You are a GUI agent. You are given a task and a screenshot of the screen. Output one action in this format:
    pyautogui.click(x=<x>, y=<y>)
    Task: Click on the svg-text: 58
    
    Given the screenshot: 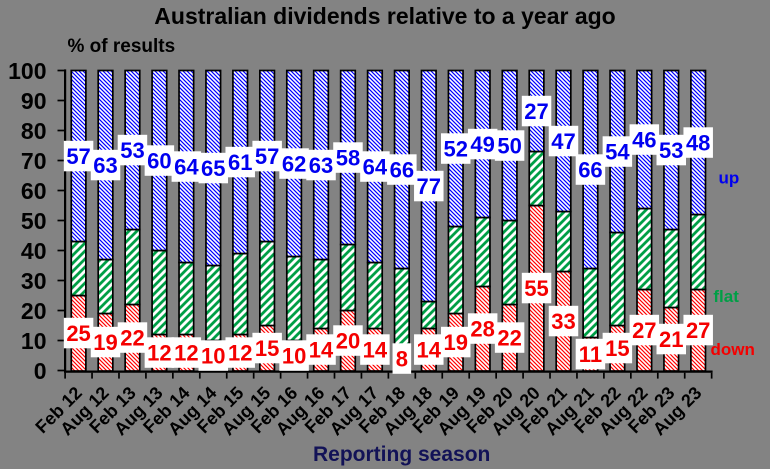 What is the action you would take?
    pyautogui.click(x=348, y=158)
    